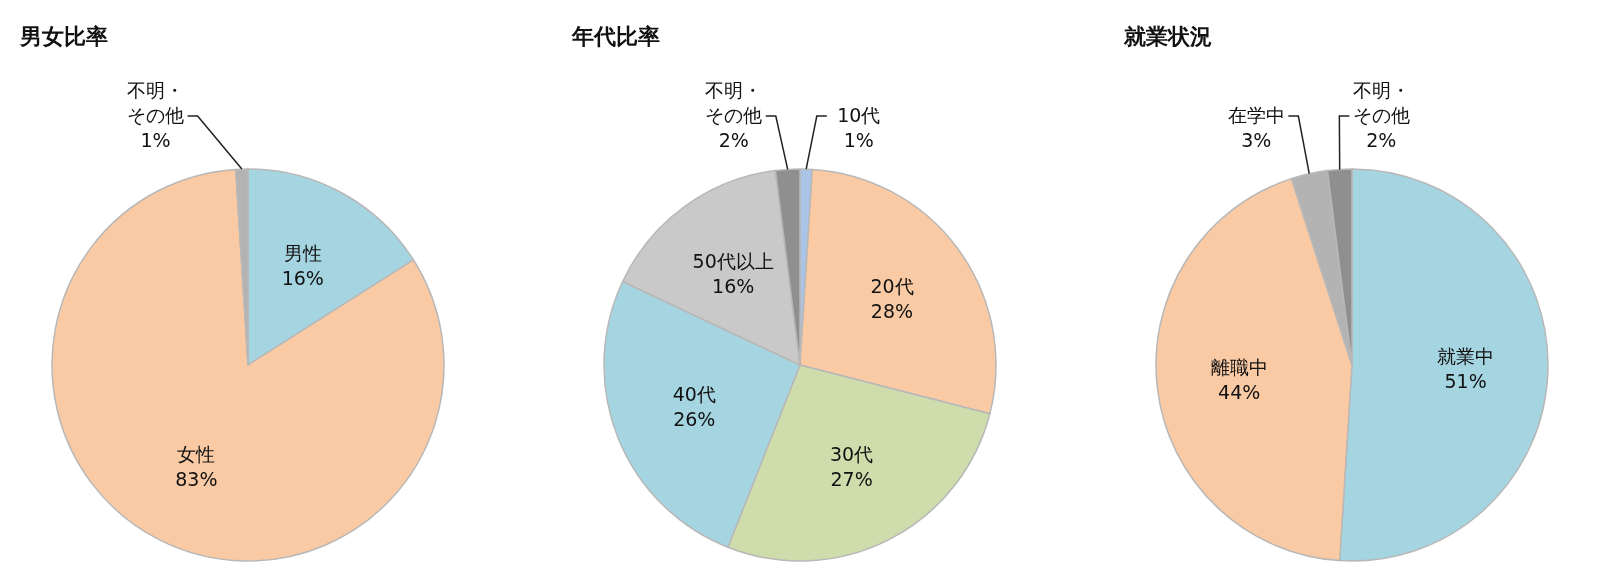  Describe the element at coordinates (892, 298) in the screenshot. I see `label: 20代 28%` at that location.